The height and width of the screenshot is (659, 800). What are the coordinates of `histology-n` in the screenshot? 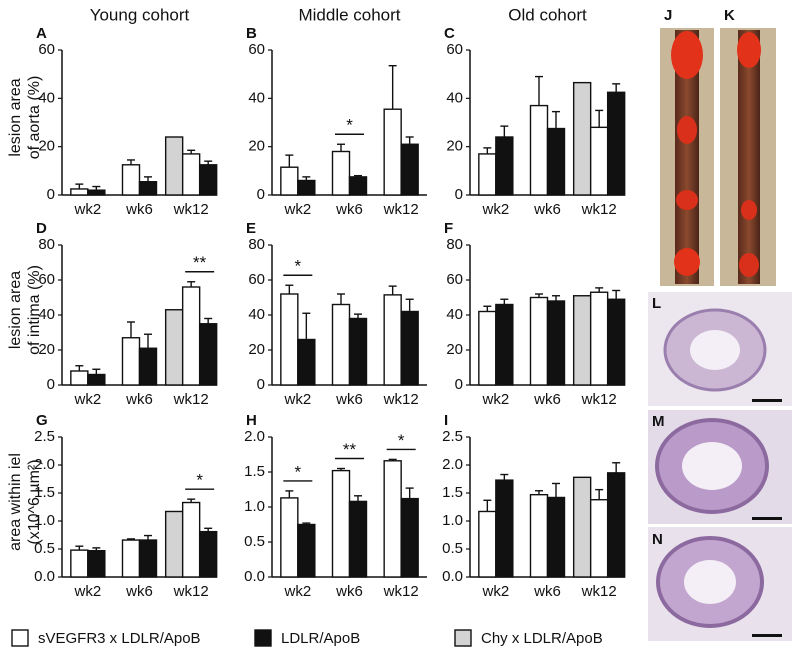 It's located at (720, 584).